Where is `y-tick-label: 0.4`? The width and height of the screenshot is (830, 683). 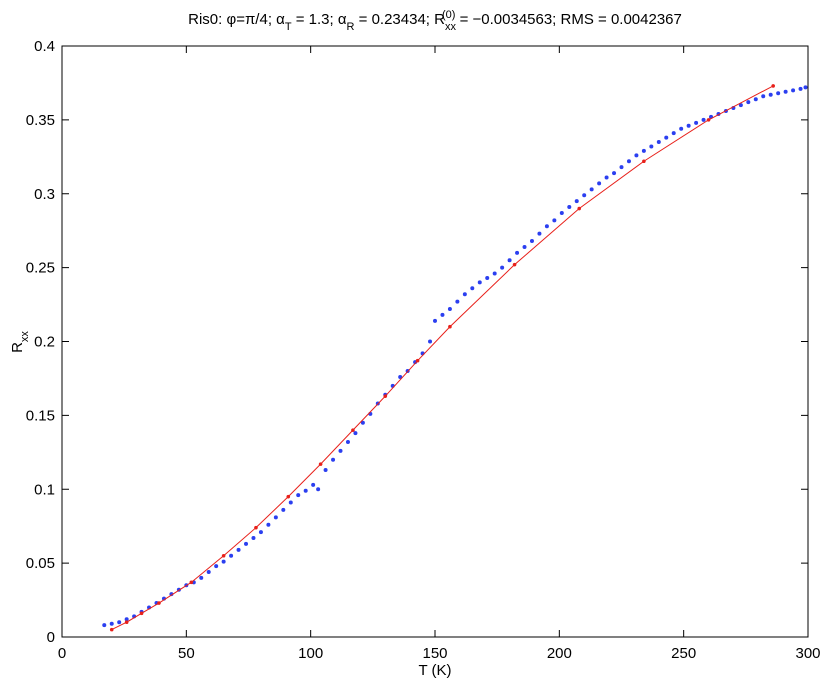
y-tick-label: 0.4 is located at coordinates (44, 46).